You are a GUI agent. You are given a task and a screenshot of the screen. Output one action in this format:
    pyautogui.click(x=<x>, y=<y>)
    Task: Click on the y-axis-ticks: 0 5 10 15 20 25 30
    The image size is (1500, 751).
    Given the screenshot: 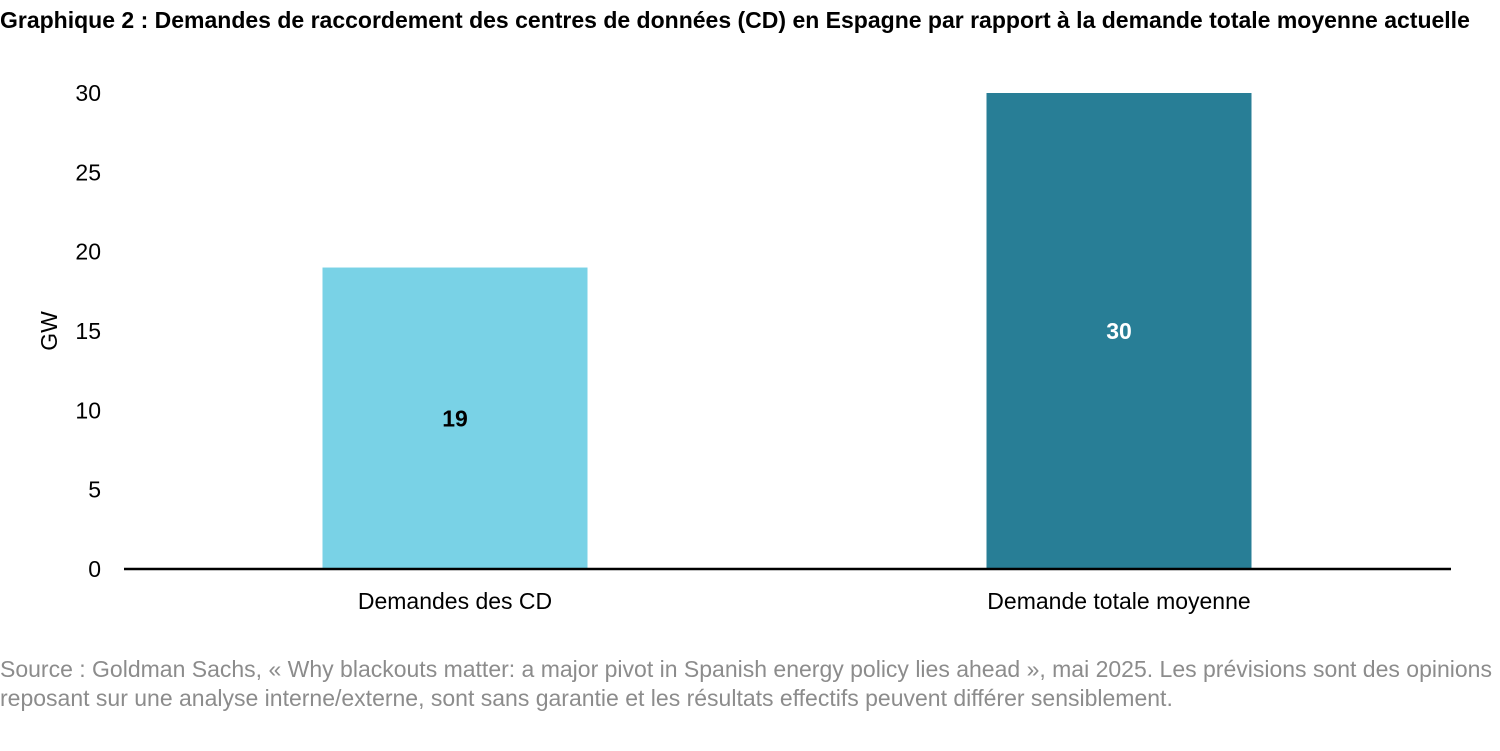 What is the action you would take?
    pyautogui.click(x=88, y=331)
    